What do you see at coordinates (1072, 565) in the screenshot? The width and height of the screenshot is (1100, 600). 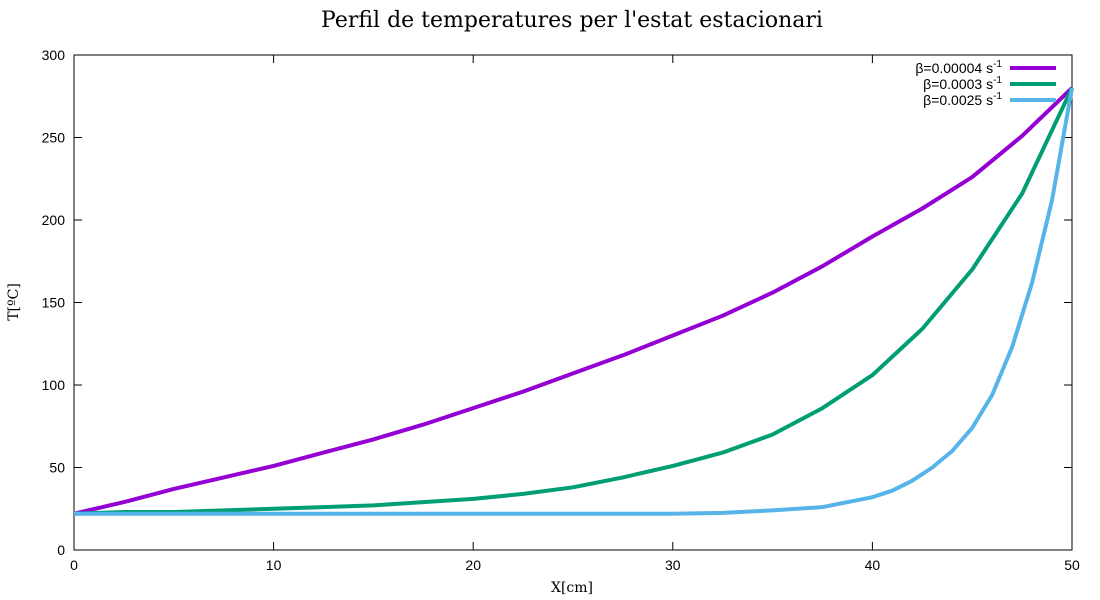 I see `x-tick-label: 50` at bounding box center [1072, 565].